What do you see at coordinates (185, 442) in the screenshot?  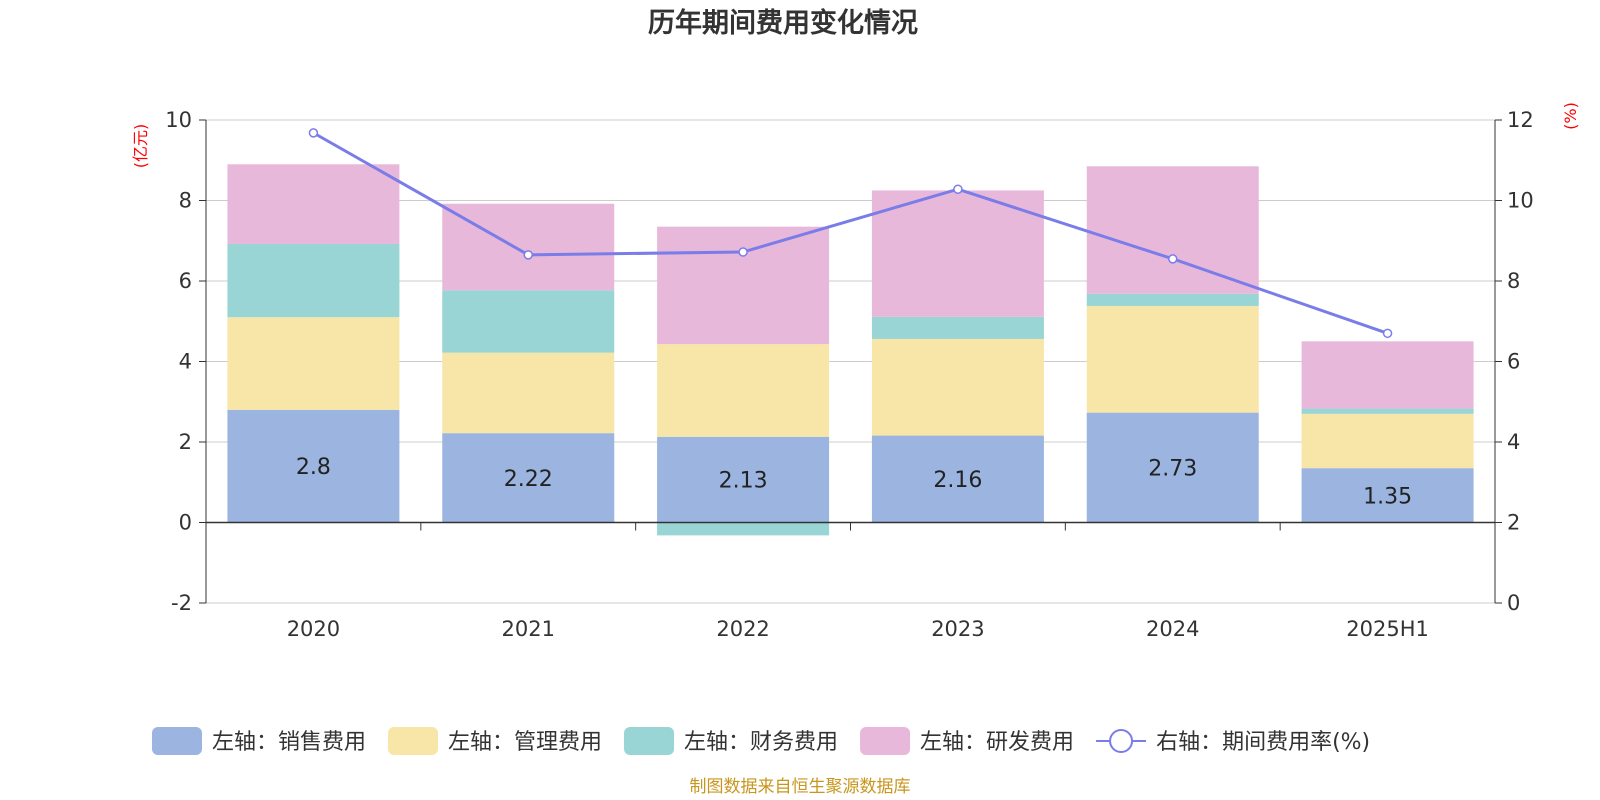 I see `left-axis-tick-label: 2` at bounding box center [185, 442].